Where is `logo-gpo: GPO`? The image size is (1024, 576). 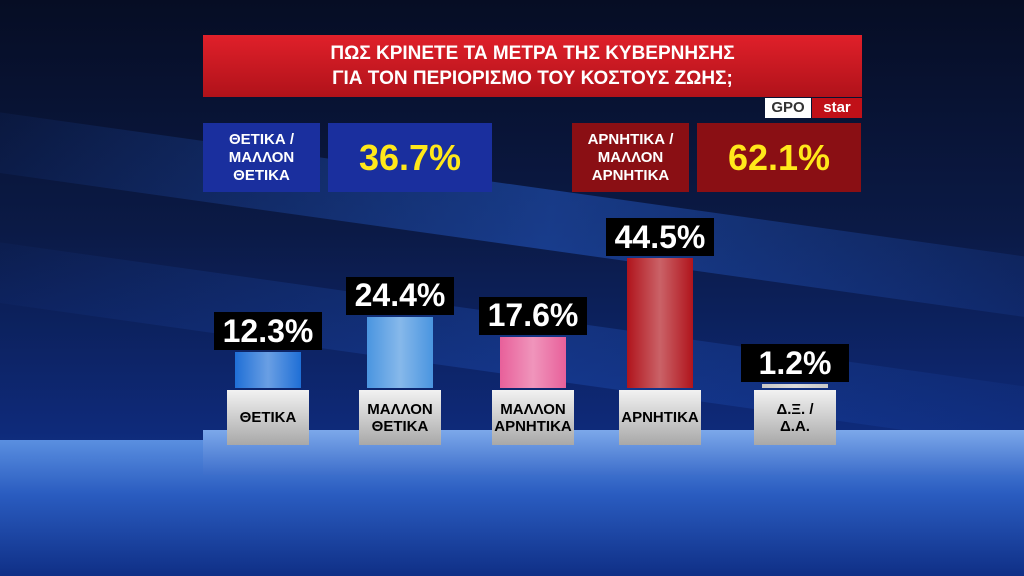 logo-gpo: GPO is located at coordinates (788, 108).